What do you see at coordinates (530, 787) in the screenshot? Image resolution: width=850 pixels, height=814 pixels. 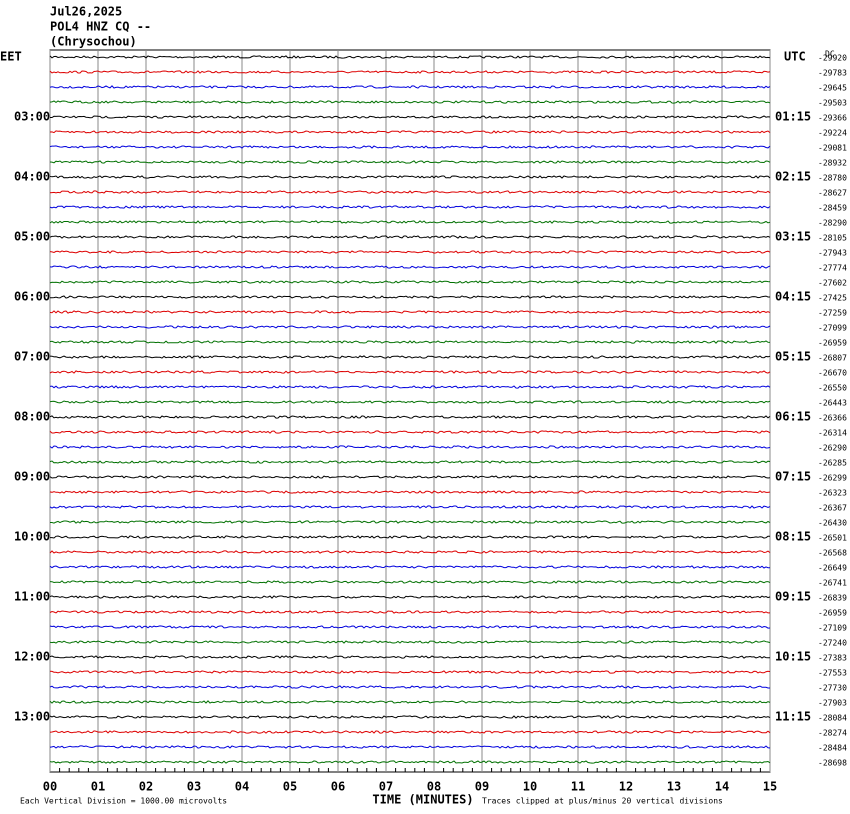 I see `x-tick-label: 10` at bounding box center [530, 787].